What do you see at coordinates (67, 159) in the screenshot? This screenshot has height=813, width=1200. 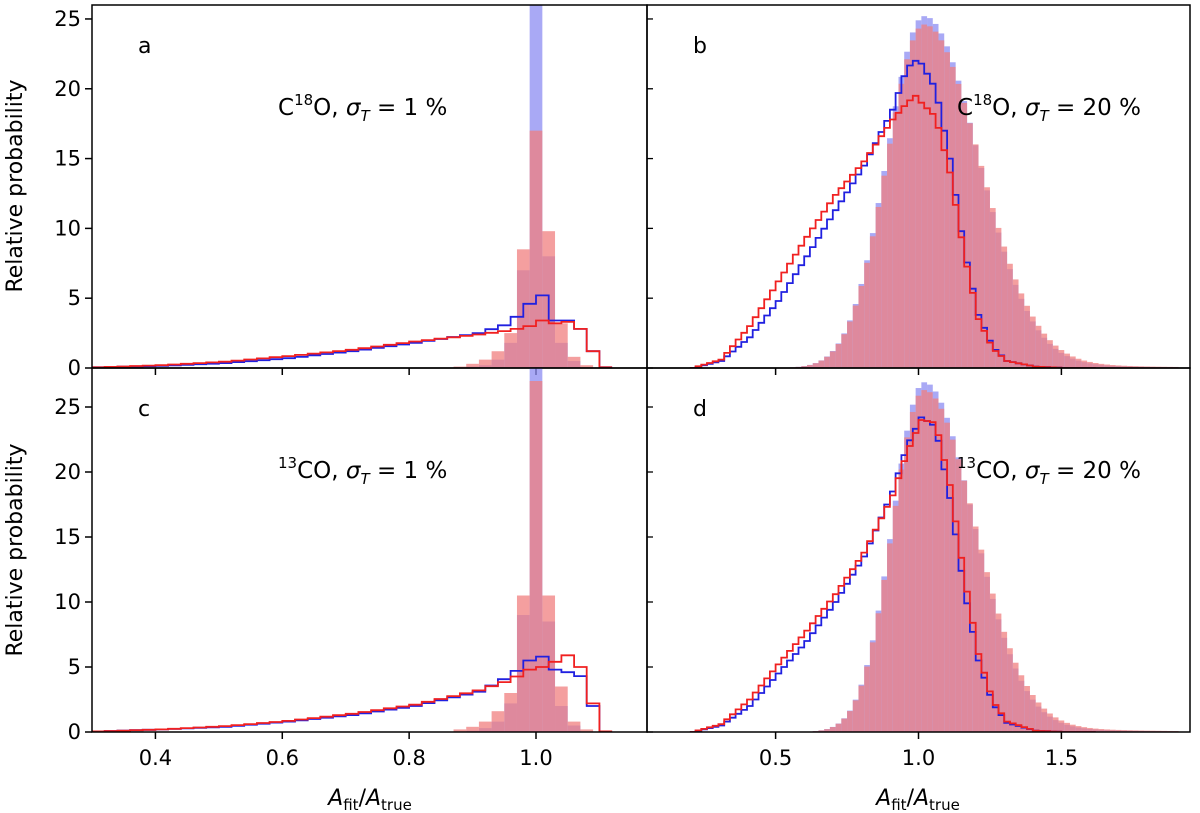 I see `y-tick-label-a: 15` at bounding box center [67, 159].